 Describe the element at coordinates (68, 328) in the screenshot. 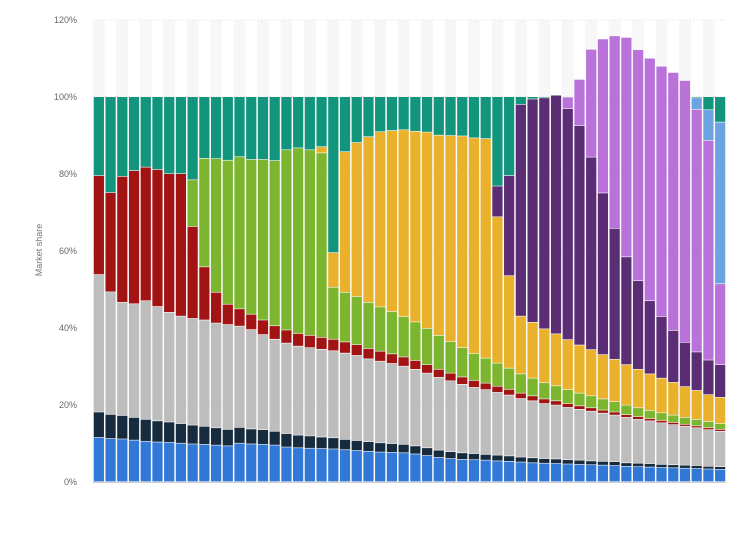

I see `y-tick-label: 40%` at that location.